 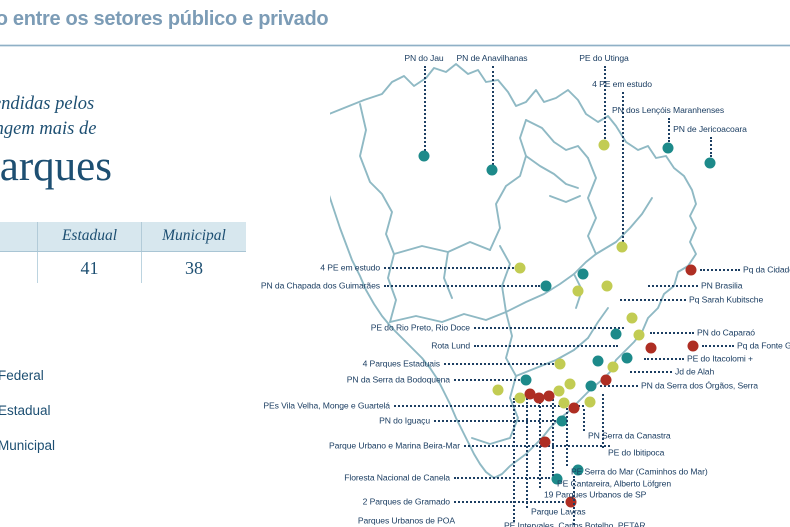 I want to click on label-pq-sarah-kubitschek: Pq Sarah Kubitsche, so click(x=726, y=299).